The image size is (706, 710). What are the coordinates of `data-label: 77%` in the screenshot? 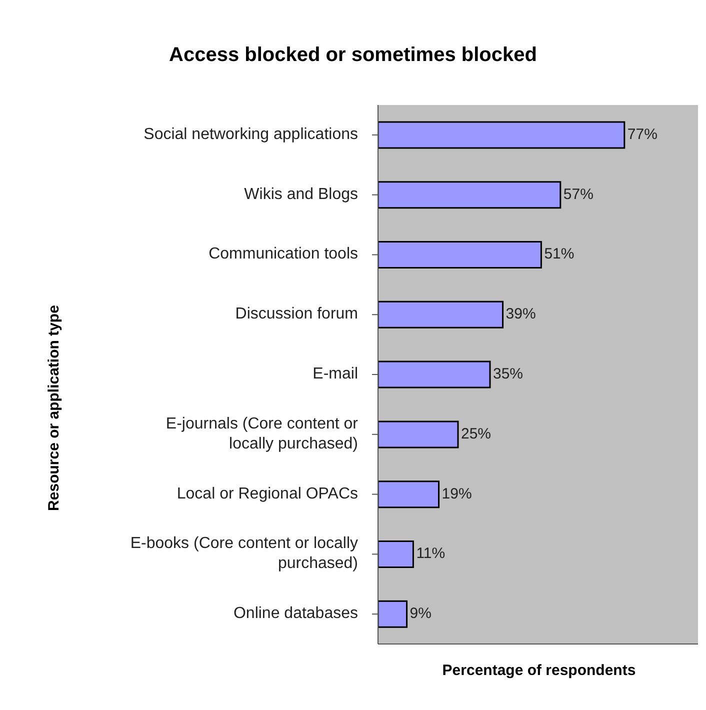 It's located at (642, 134).